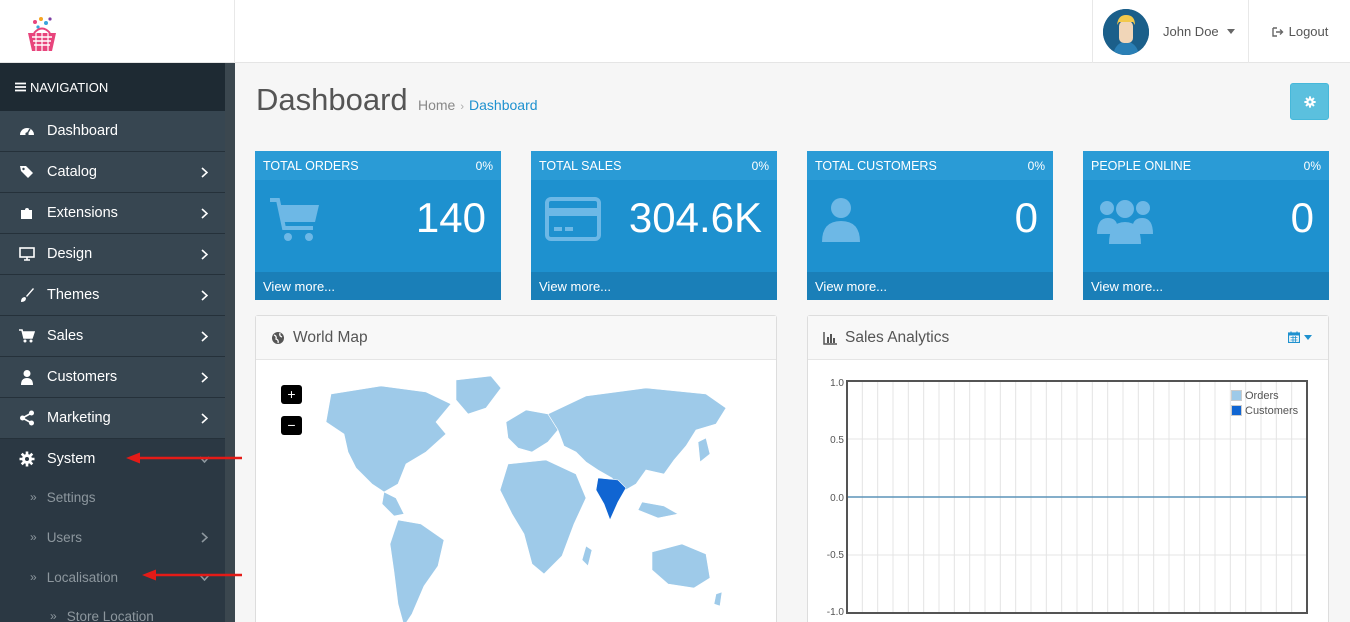 The image size is (1350, 622). I want to click on puzzle-icon, so click(27, 213).